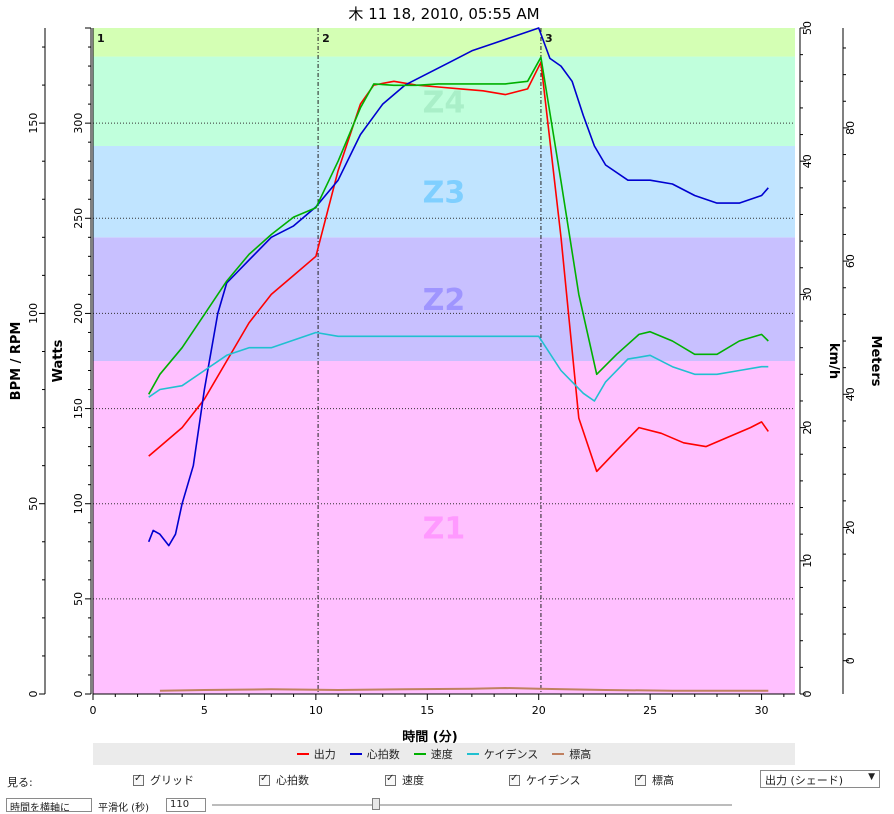 The width and height of the screenshot is (894, 814). Describe the element at coordinates (326, 38) in the screenshot. I see `interval-marker-label: 2` at that location.